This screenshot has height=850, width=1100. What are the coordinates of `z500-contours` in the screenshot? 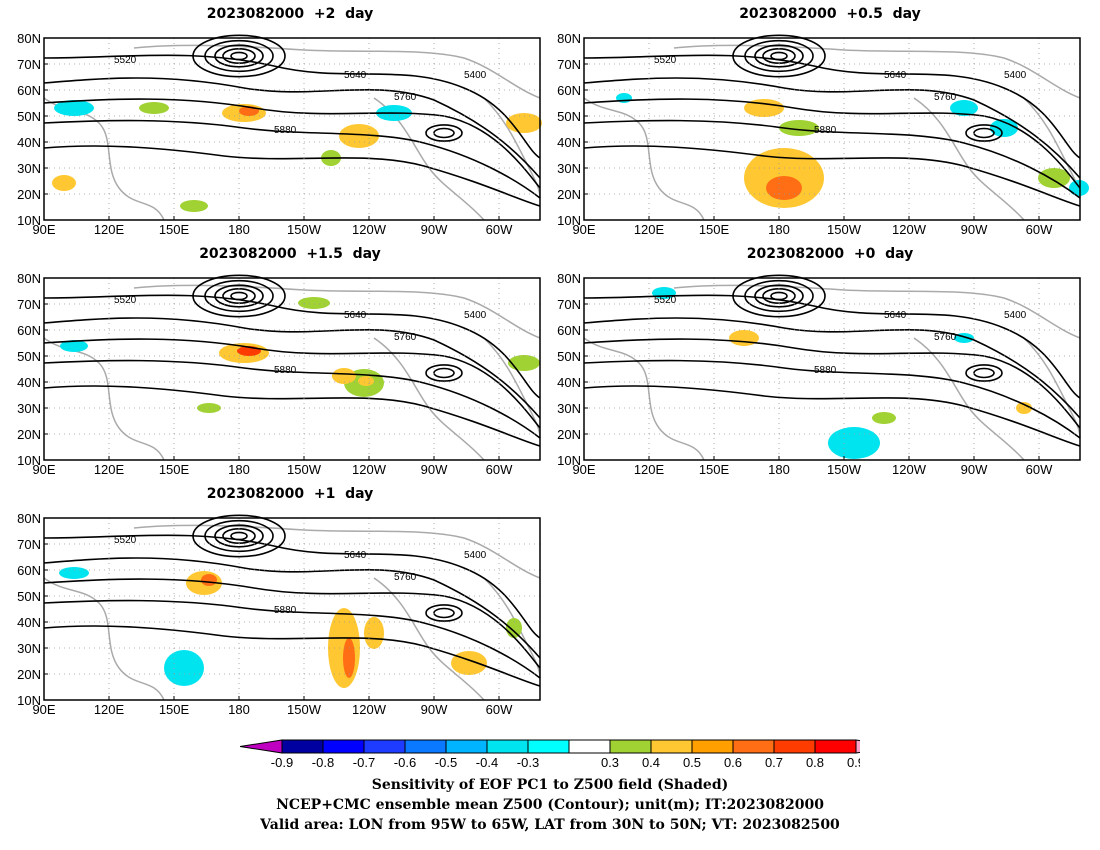 It's located at (832, 120).